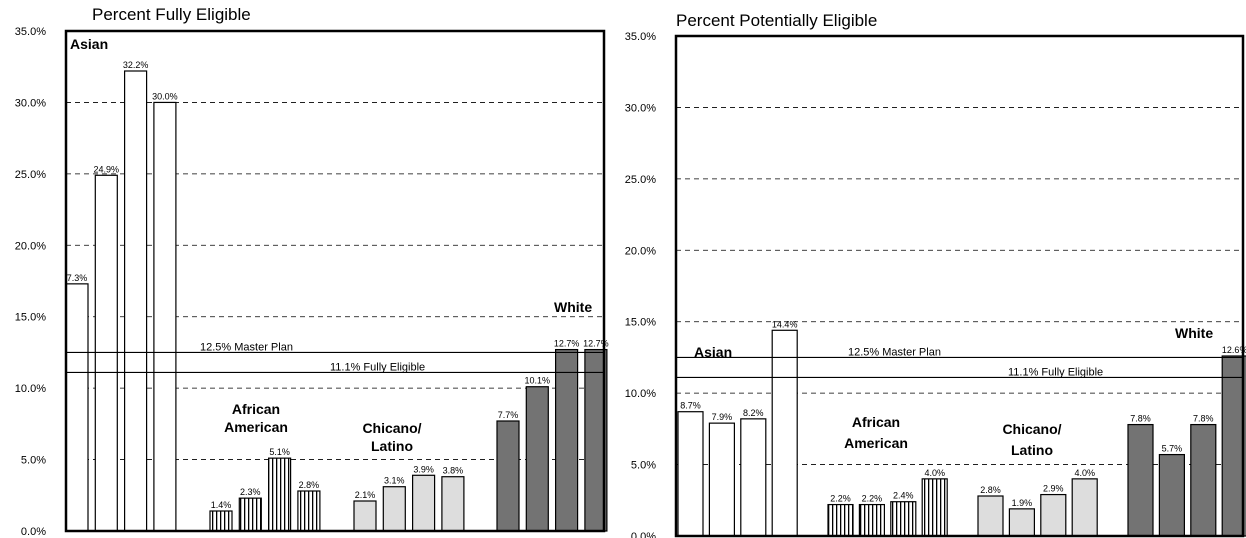 The width and height of the screenshot is (1246, 538). What do you see at coordinates (171, 14) in the screenshot?
I see `chart-title: Percent Fully Eligible` at bounding box center [171, 14].